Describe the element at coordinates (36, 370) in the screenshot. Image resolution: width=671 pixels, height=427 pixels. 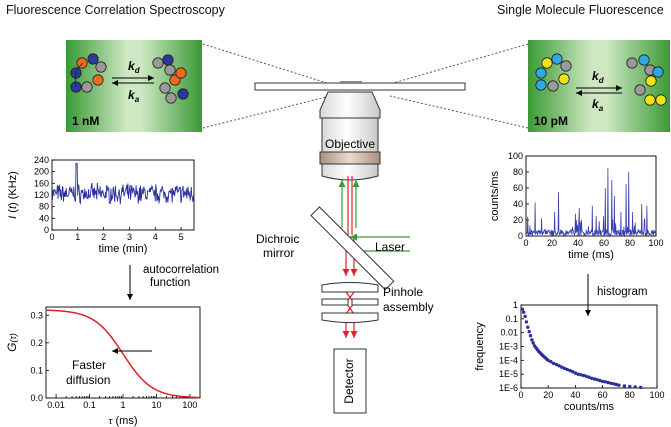
I see `y-tick-label: 0.1` at that location.